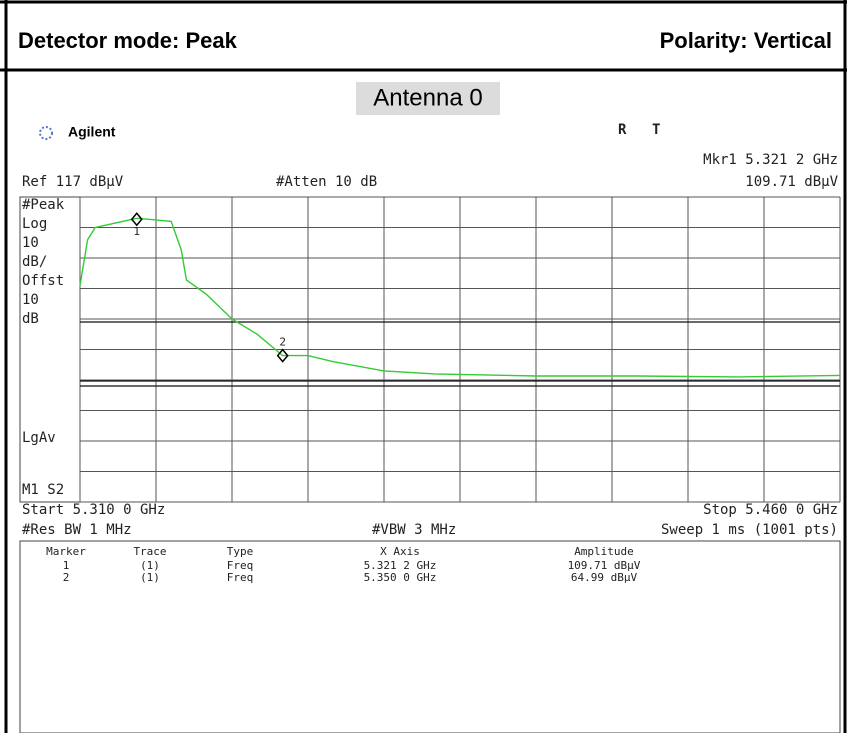 The image size is (847, 733). What do you see at coordinates (400, 551) in the screenshot?
I see `table-header: X Axis` at bounding box center [400, 551].